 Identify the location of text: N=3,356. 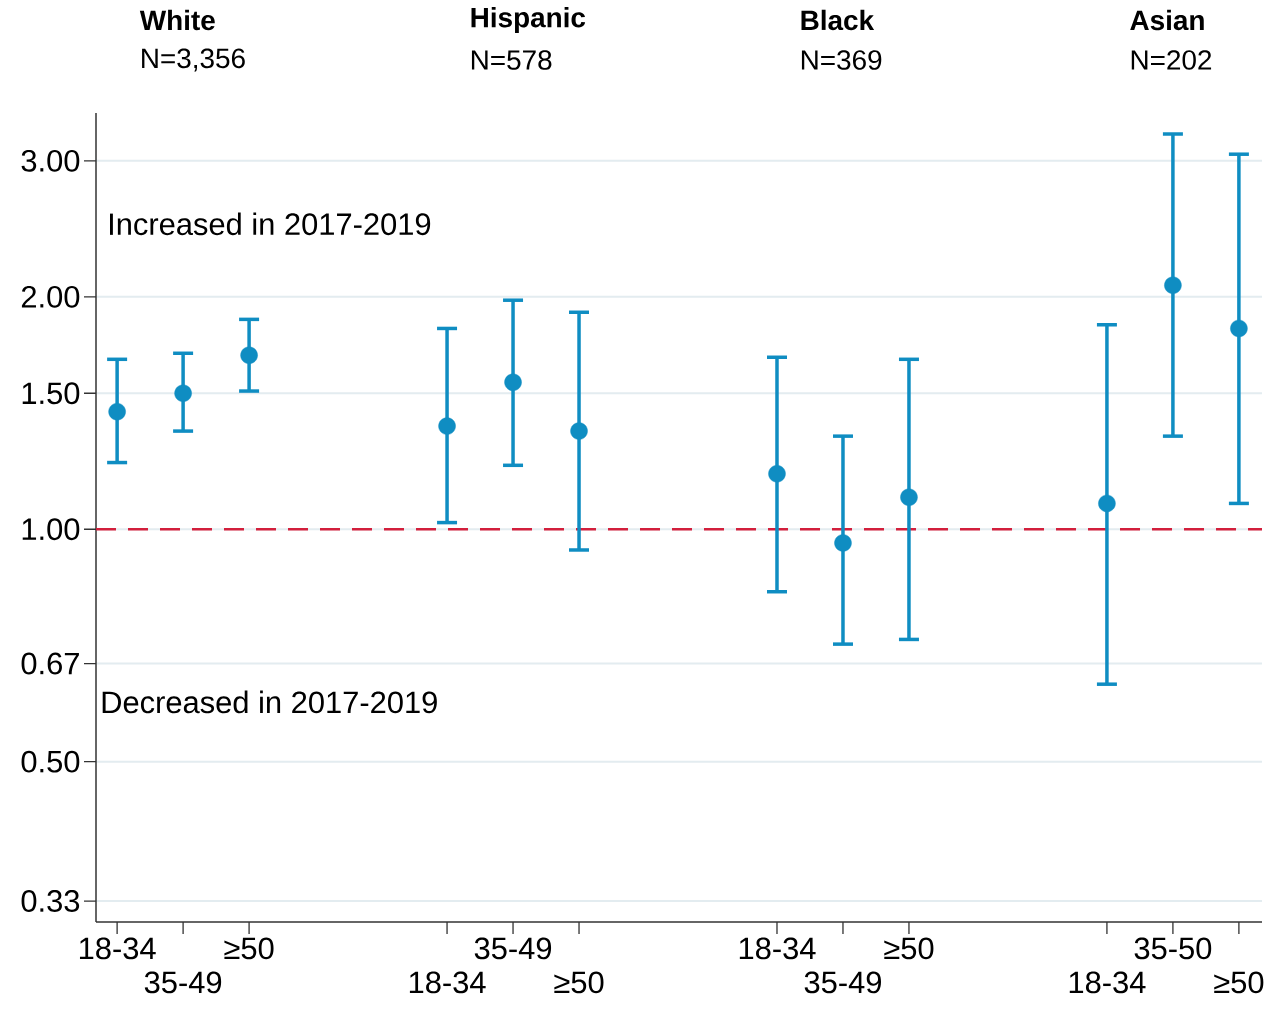
(193, 60).